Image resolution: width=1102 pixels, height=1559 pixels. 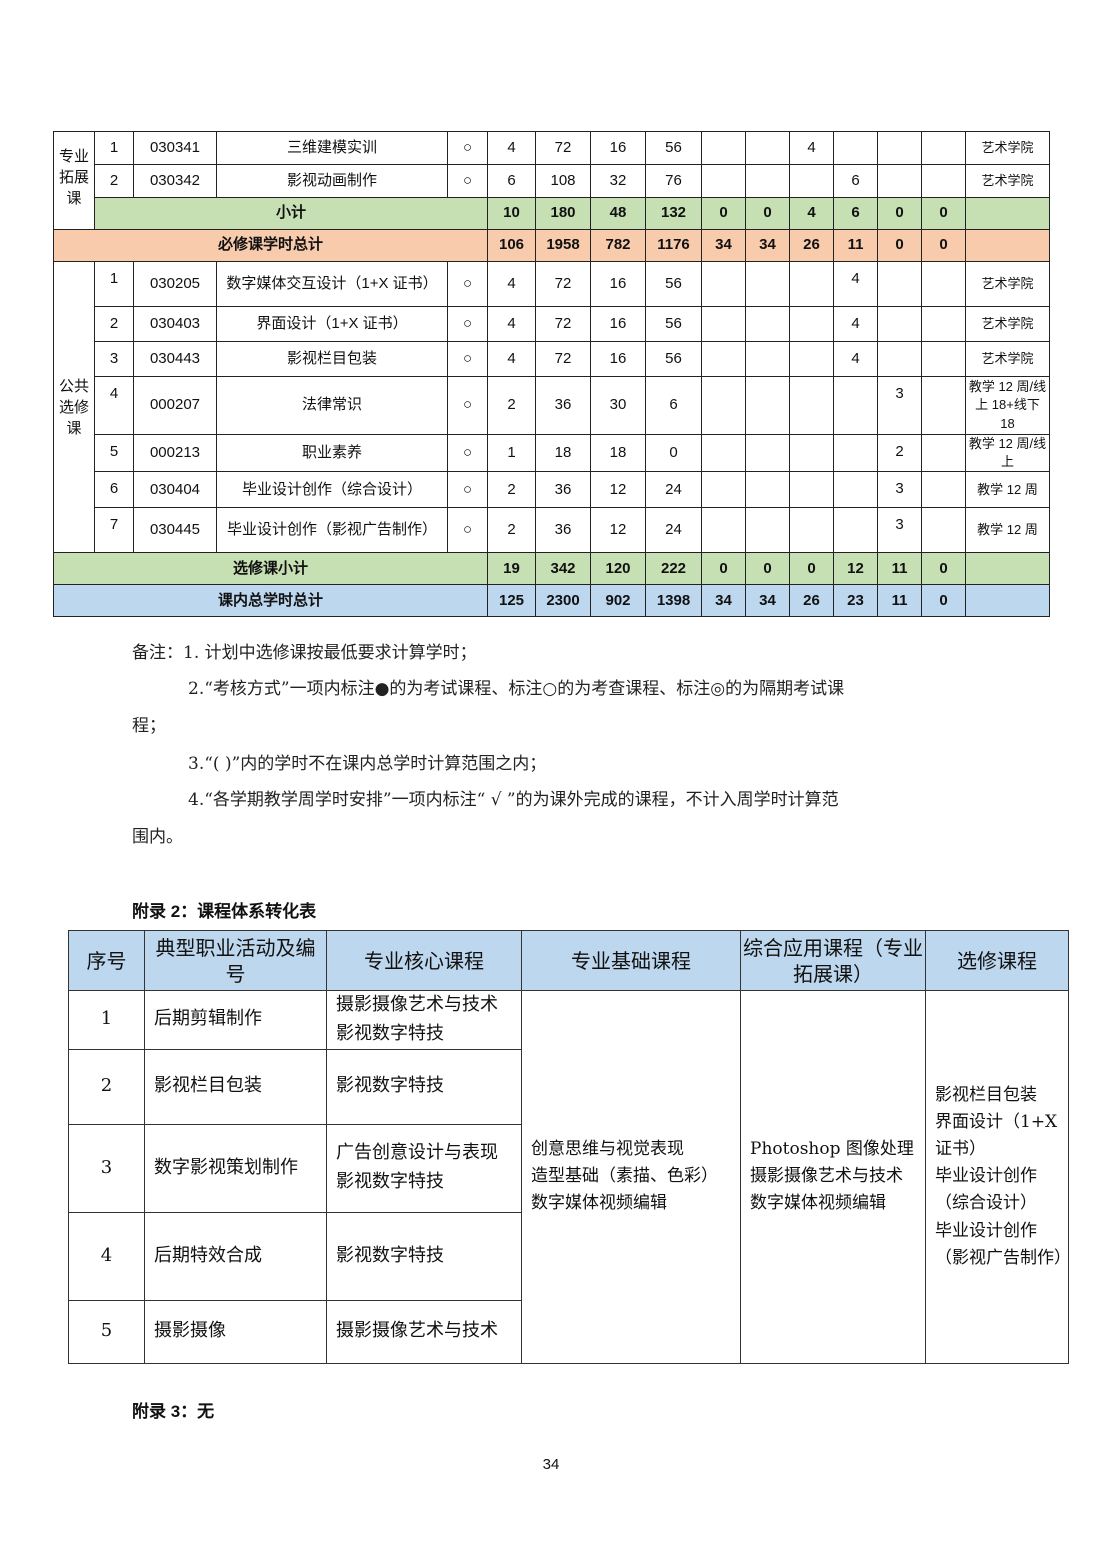 I want to click on grand_total-row: 课内总学时总计 125 2300 902 1398 34 34 26 23 11 0, so click(x=551, y=601).